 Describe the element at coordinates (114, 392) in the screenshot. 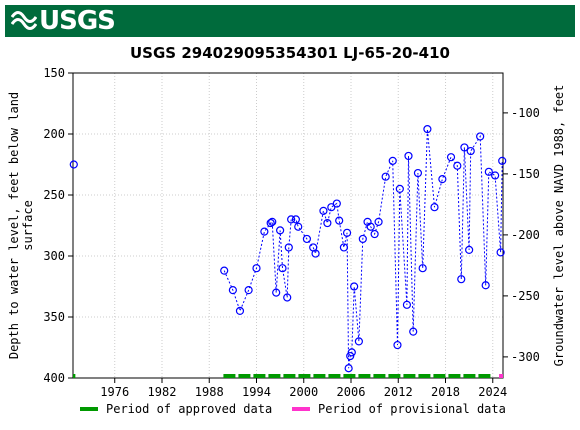

I see `x-tick-label: 1976` at that location.